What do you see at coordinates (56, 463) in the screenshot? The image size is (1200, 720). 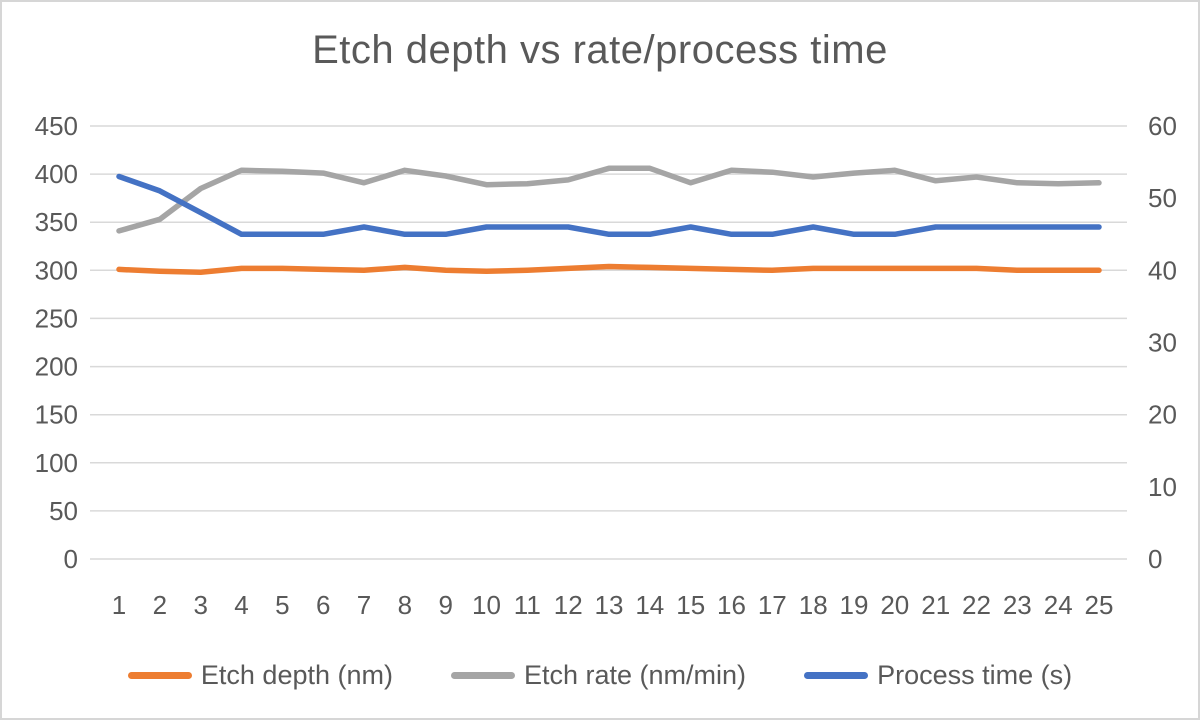 I see `left-axis-tick-label: 100` at bounding box center [56, 463].